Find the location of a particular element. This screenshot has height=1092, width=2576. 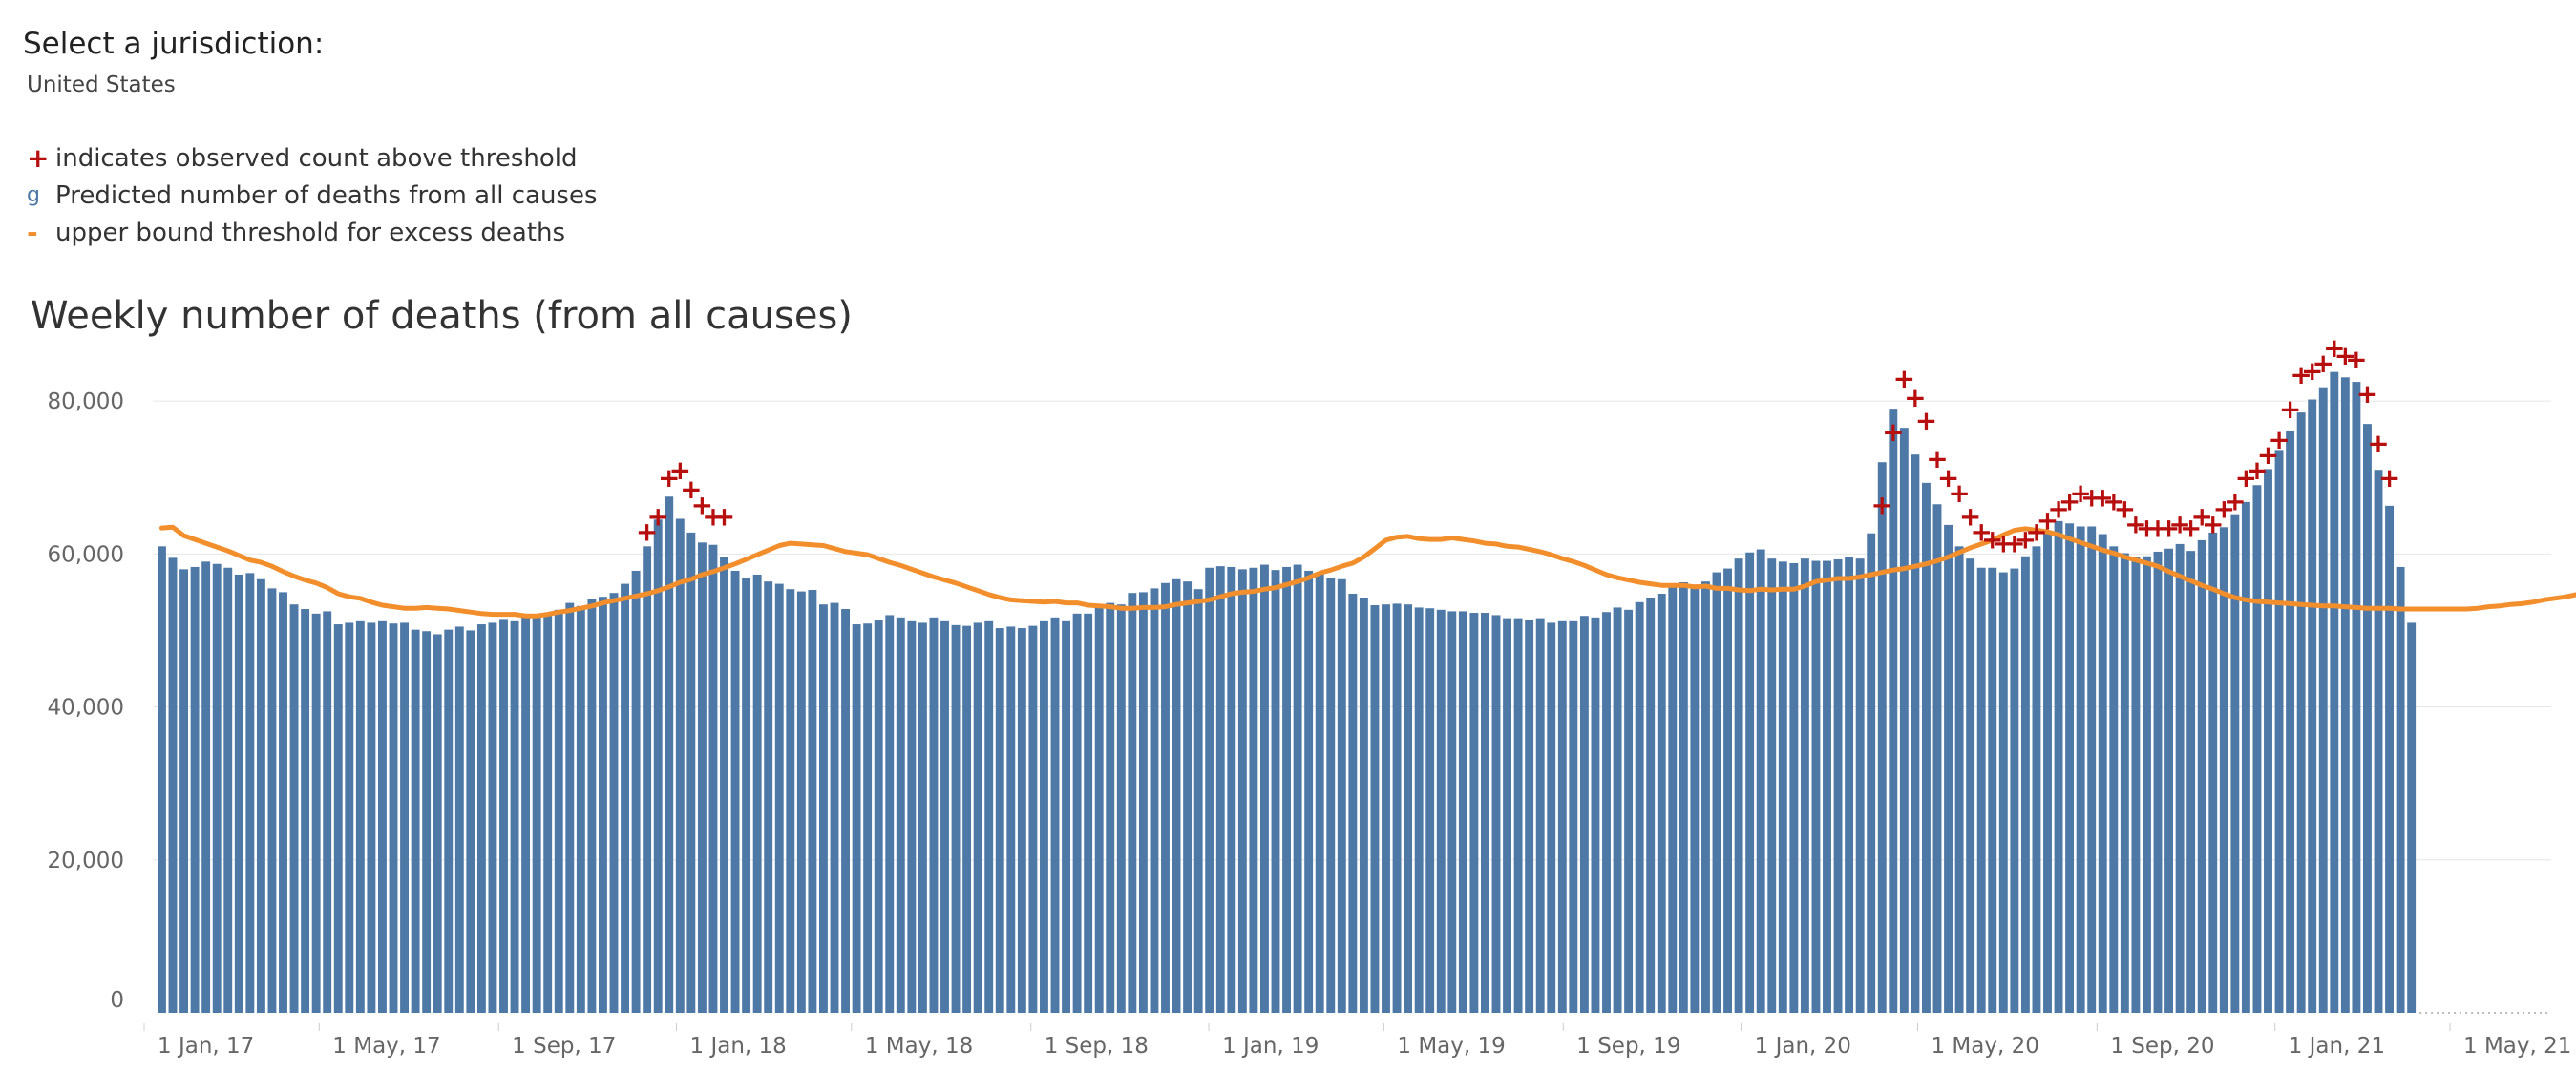

y-tick-label: 0 is located at coordinates (117, 1000).